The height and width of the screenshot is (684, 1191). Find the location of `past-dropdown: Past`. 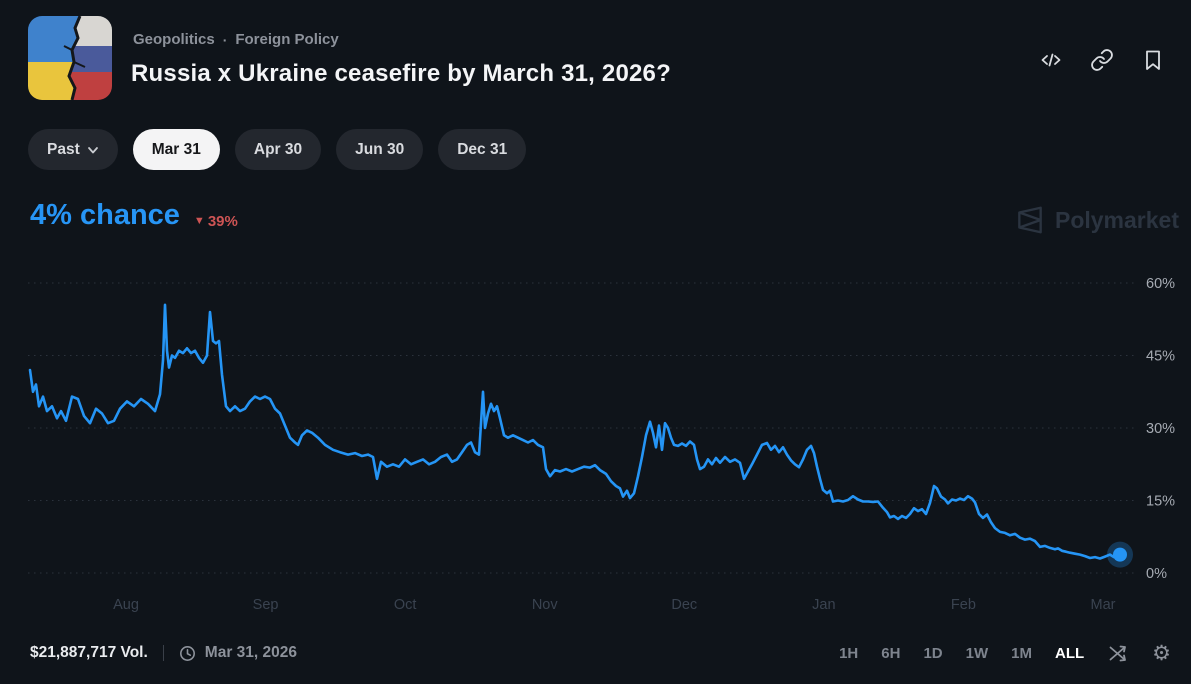

past-dropdown: Past is located at coordinates (73, 149).